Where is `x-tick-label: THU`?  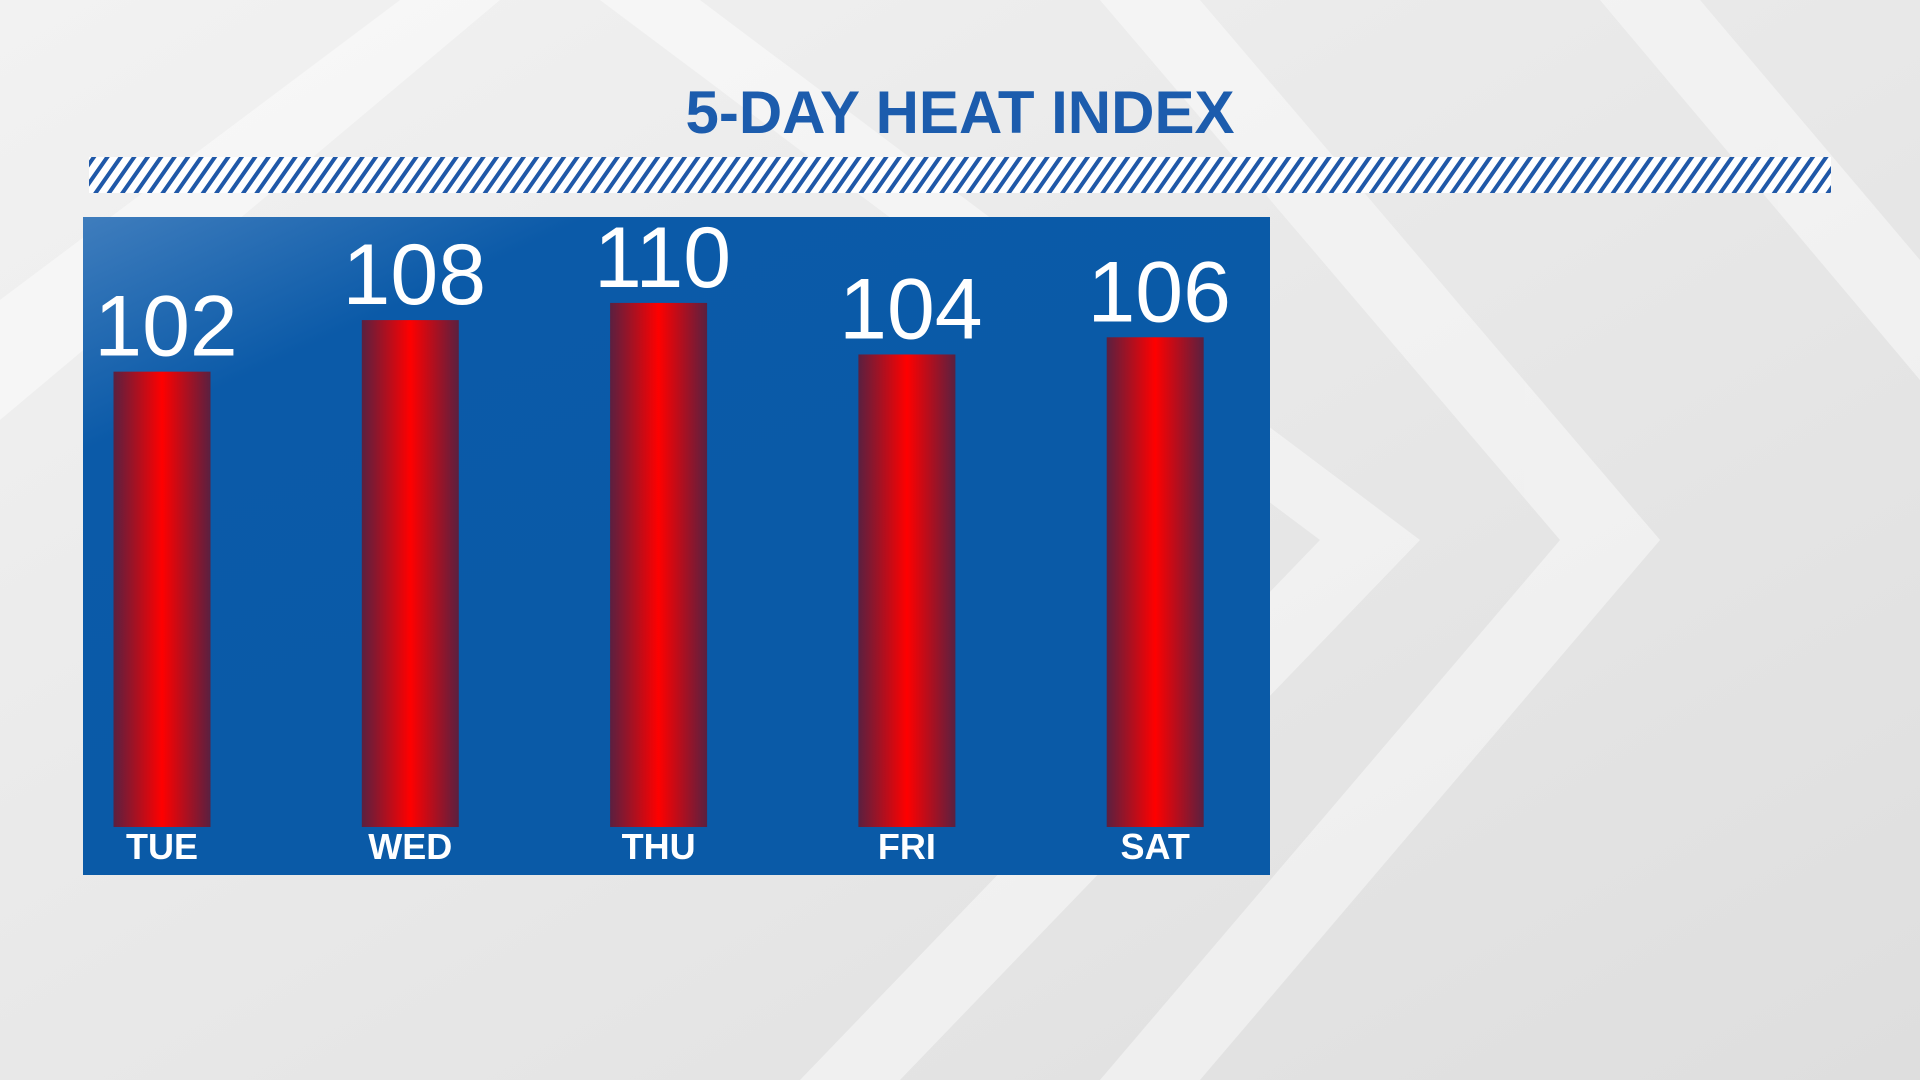
x-tick-label: THU is located at coordinates (659, 846).